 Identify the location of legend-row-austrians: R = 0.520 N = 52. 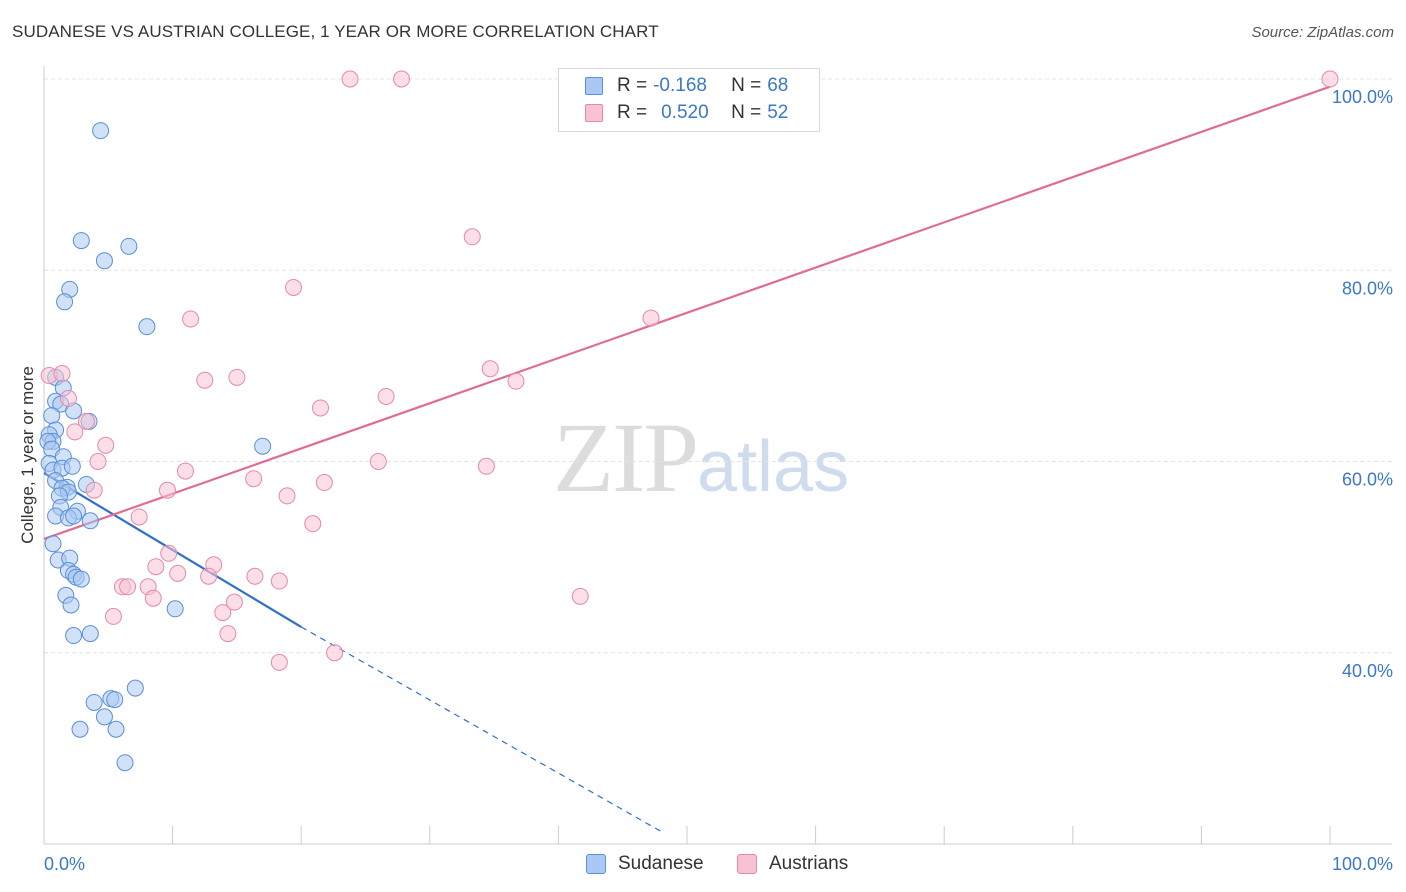
(686, 113).